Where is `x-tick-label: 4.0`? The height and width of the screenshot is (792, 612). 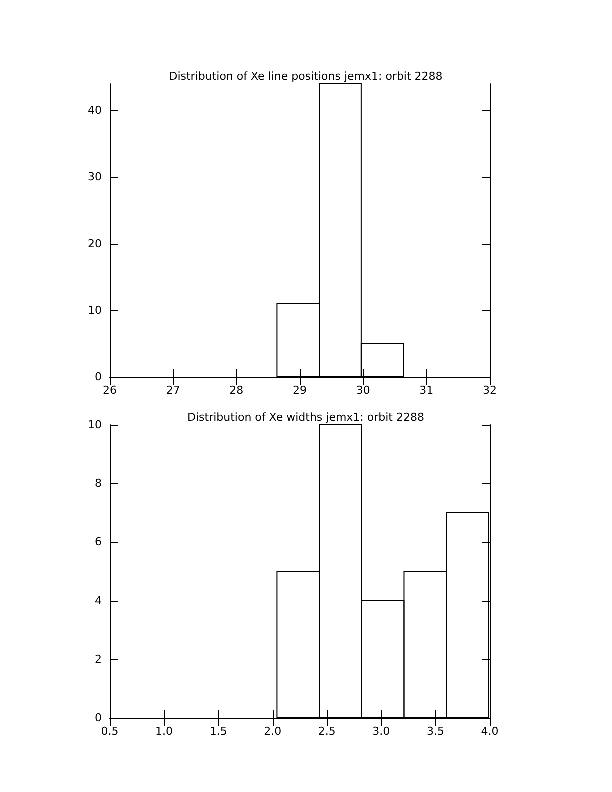
x-tick-label: 4.0 is located at coordinates (490, 731).